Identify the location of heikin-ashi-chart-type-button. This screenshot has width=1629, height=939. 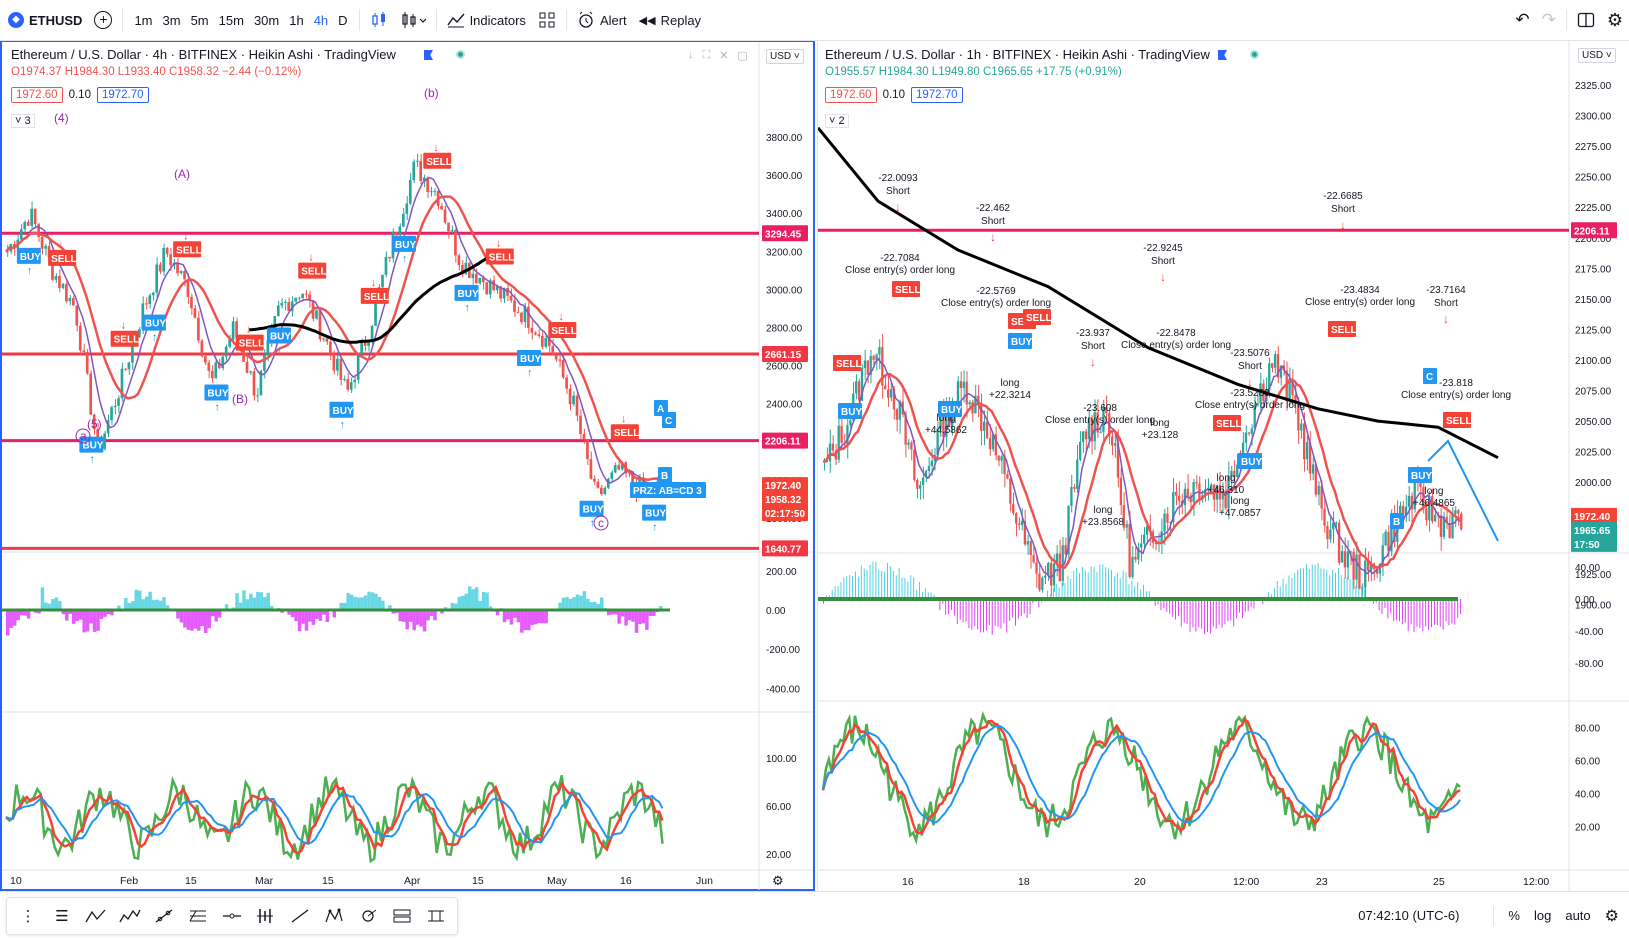
(413, 20).